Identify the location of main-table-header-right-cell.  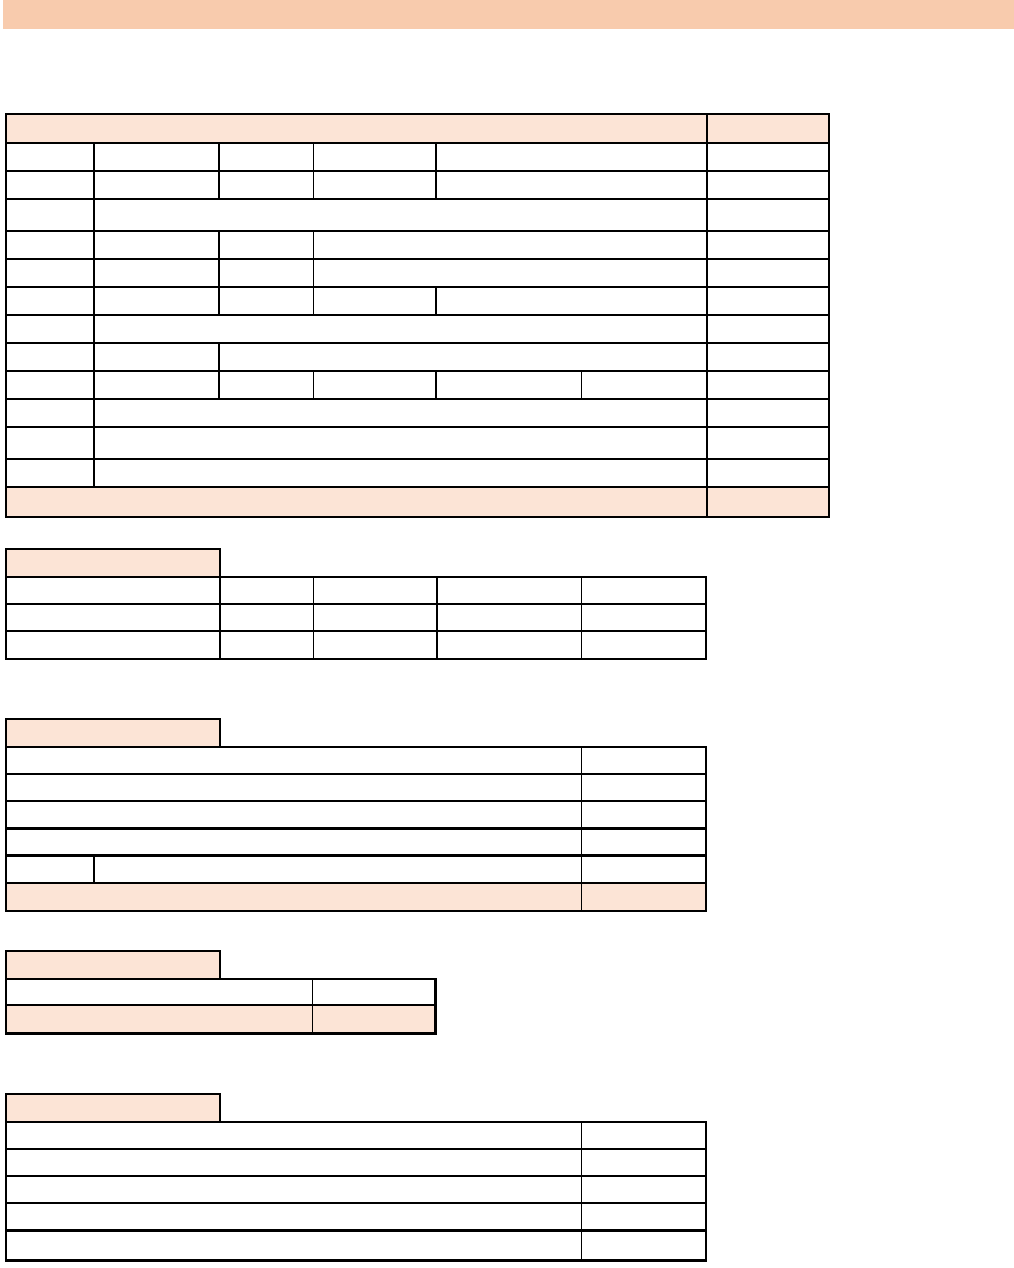
(768, 128).